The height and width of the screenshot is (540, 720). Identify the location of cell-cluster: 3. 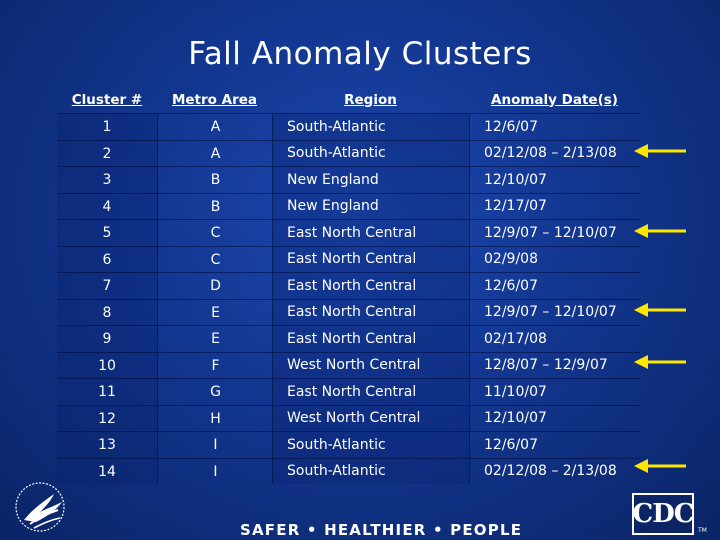
(107, 180).